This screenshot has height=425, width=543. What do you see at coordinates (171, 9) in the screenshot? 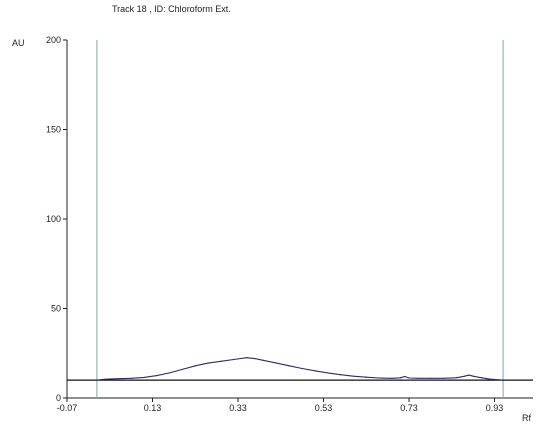
I see `chart-title: Track 18 , ID: Chloroform Ext.` at bounding box center [171, 9].